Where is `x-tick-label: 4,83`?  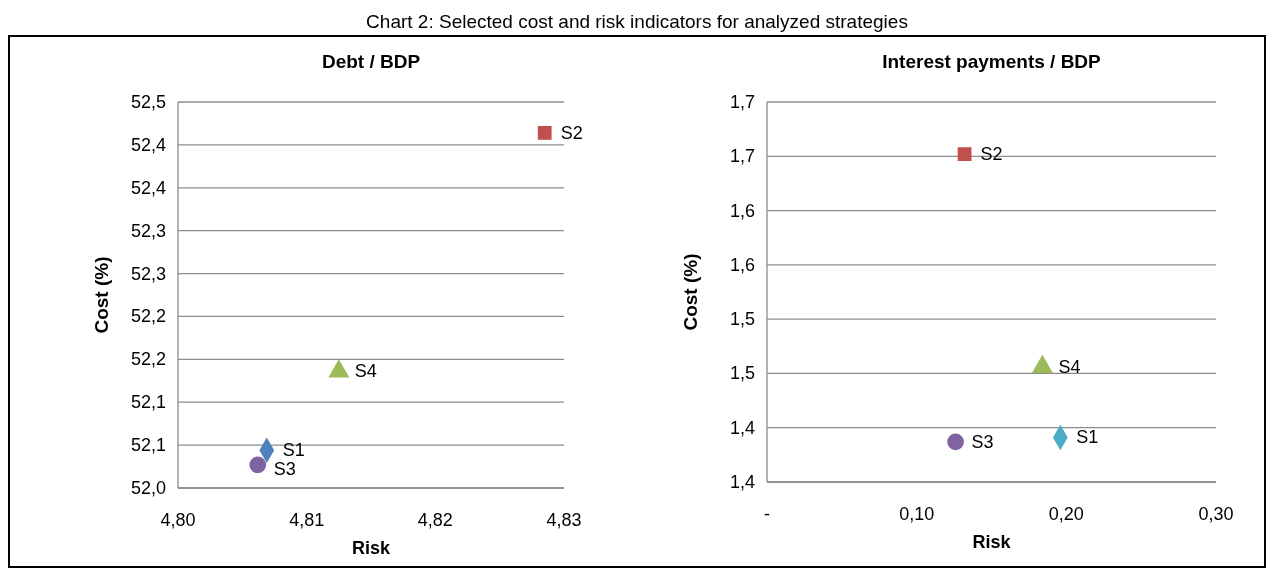
x-tick-label: 4,83 is located at coordinates (564, 520).